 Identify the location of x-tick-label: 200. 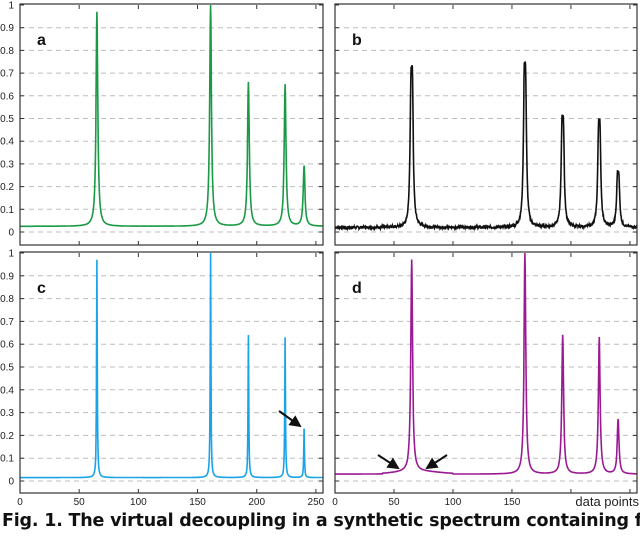
(256, 502).